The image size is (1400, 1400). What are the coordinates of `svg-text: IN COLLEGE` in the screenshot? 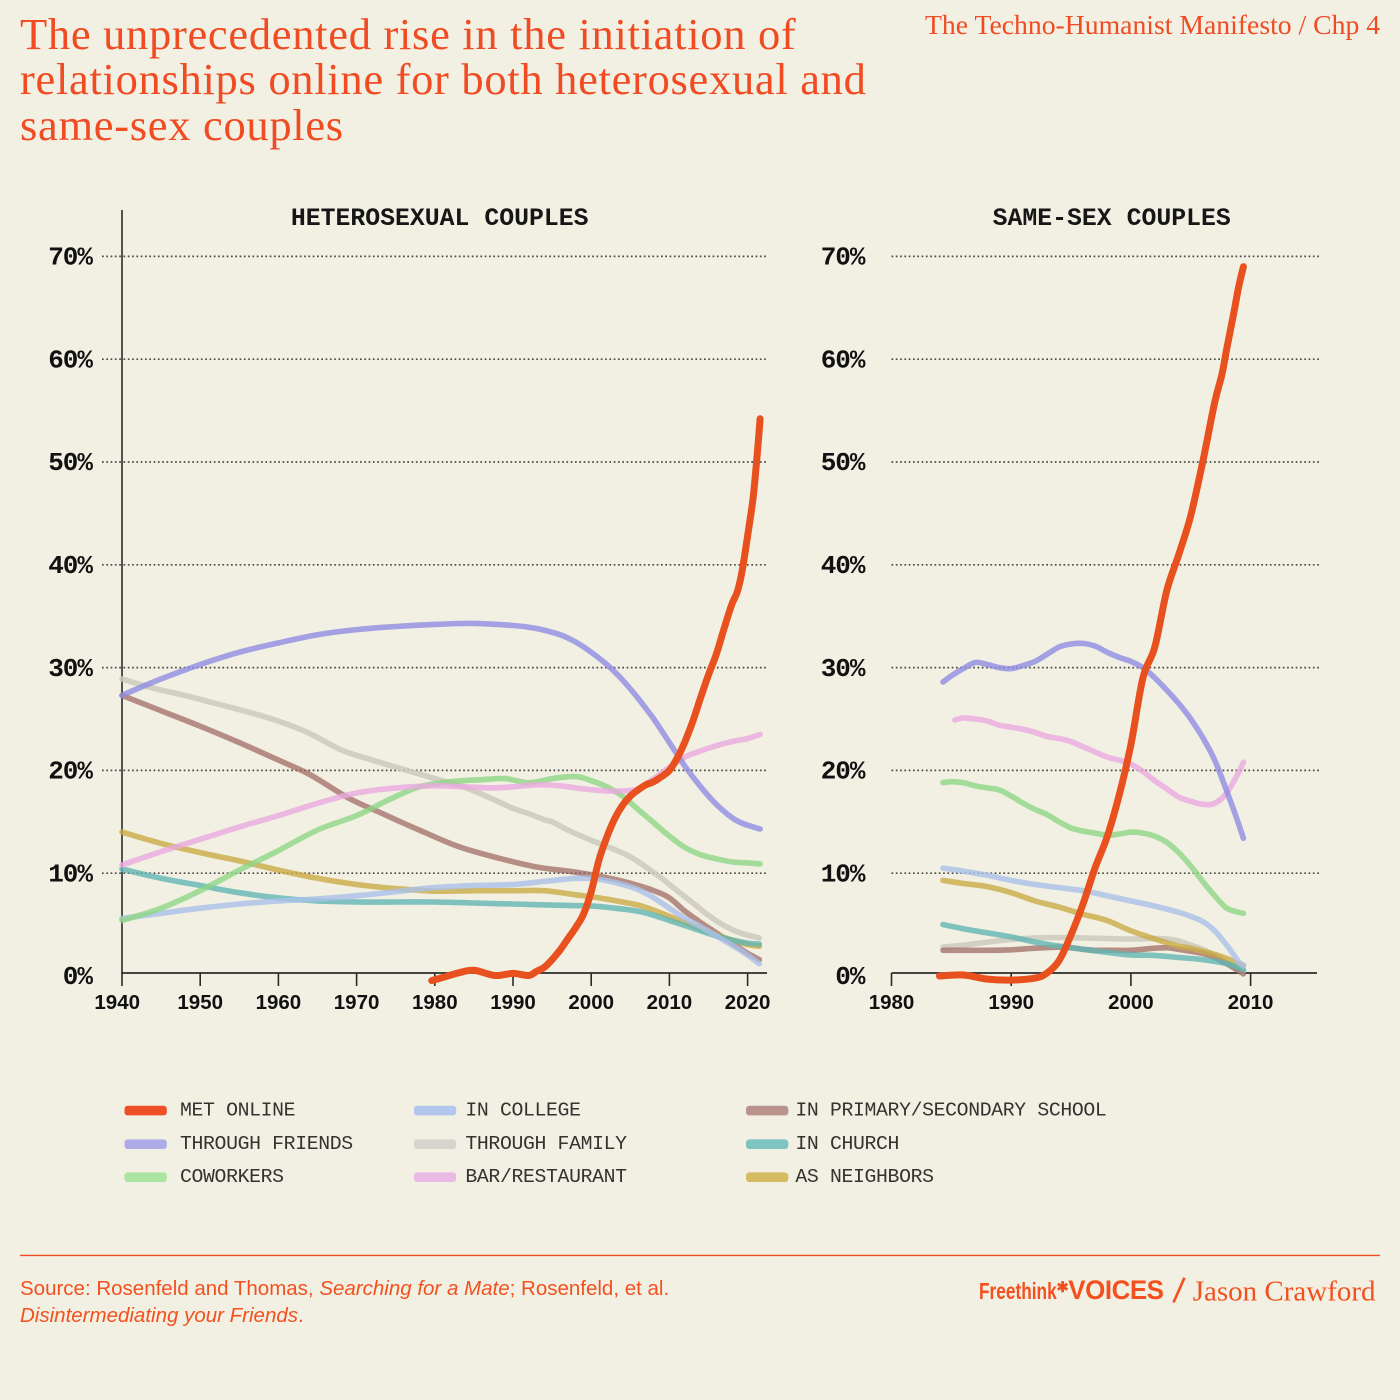 It's located at (522, 1110).